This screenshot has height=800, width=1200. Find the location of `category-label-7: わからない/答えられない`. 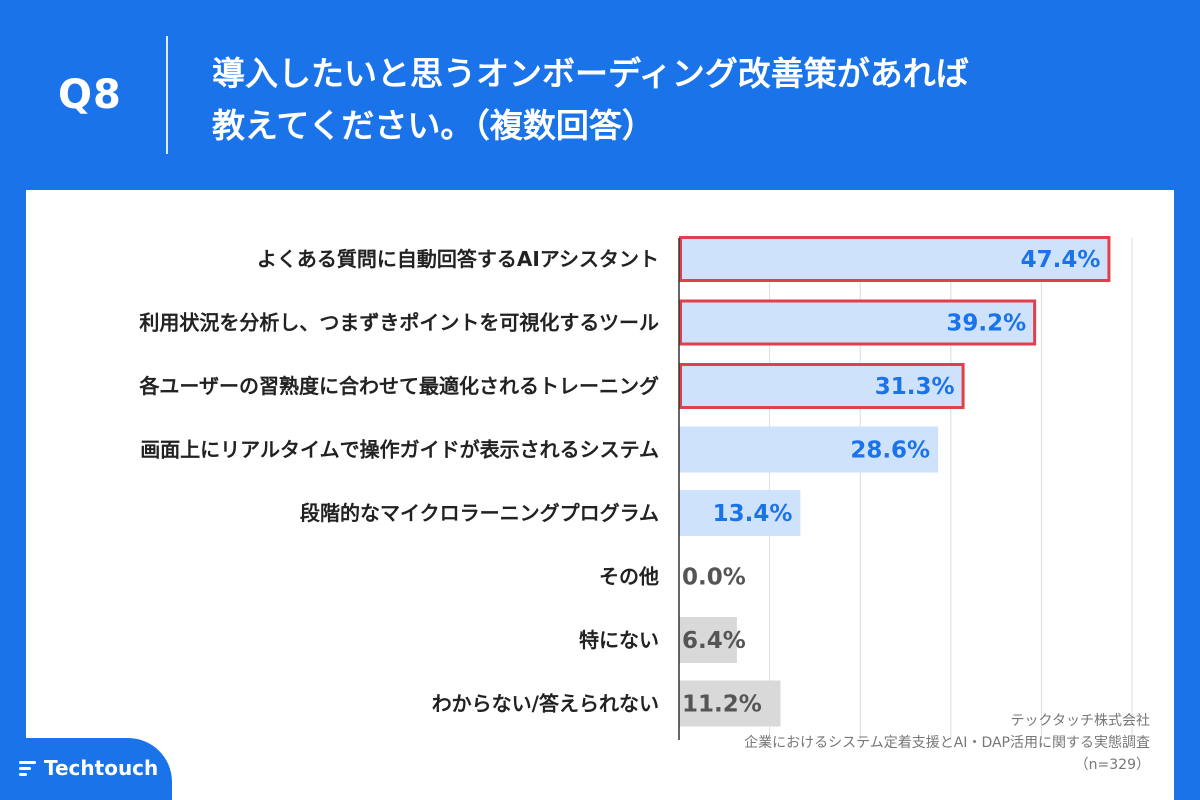

category-label-7: わからない/答えられない is located at coordinates (545, 704).